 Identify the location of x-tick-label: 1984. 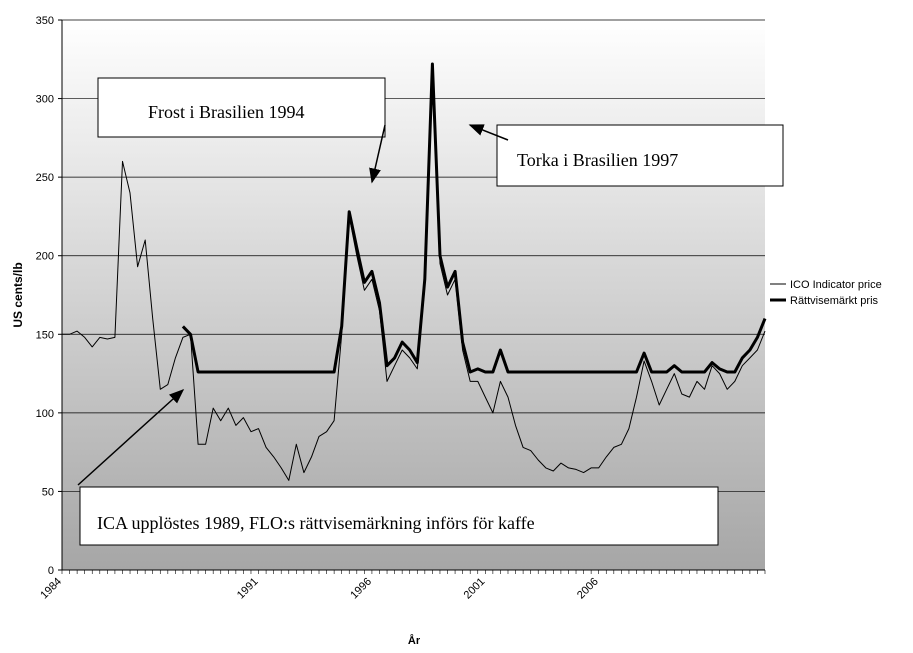
(51, 589).